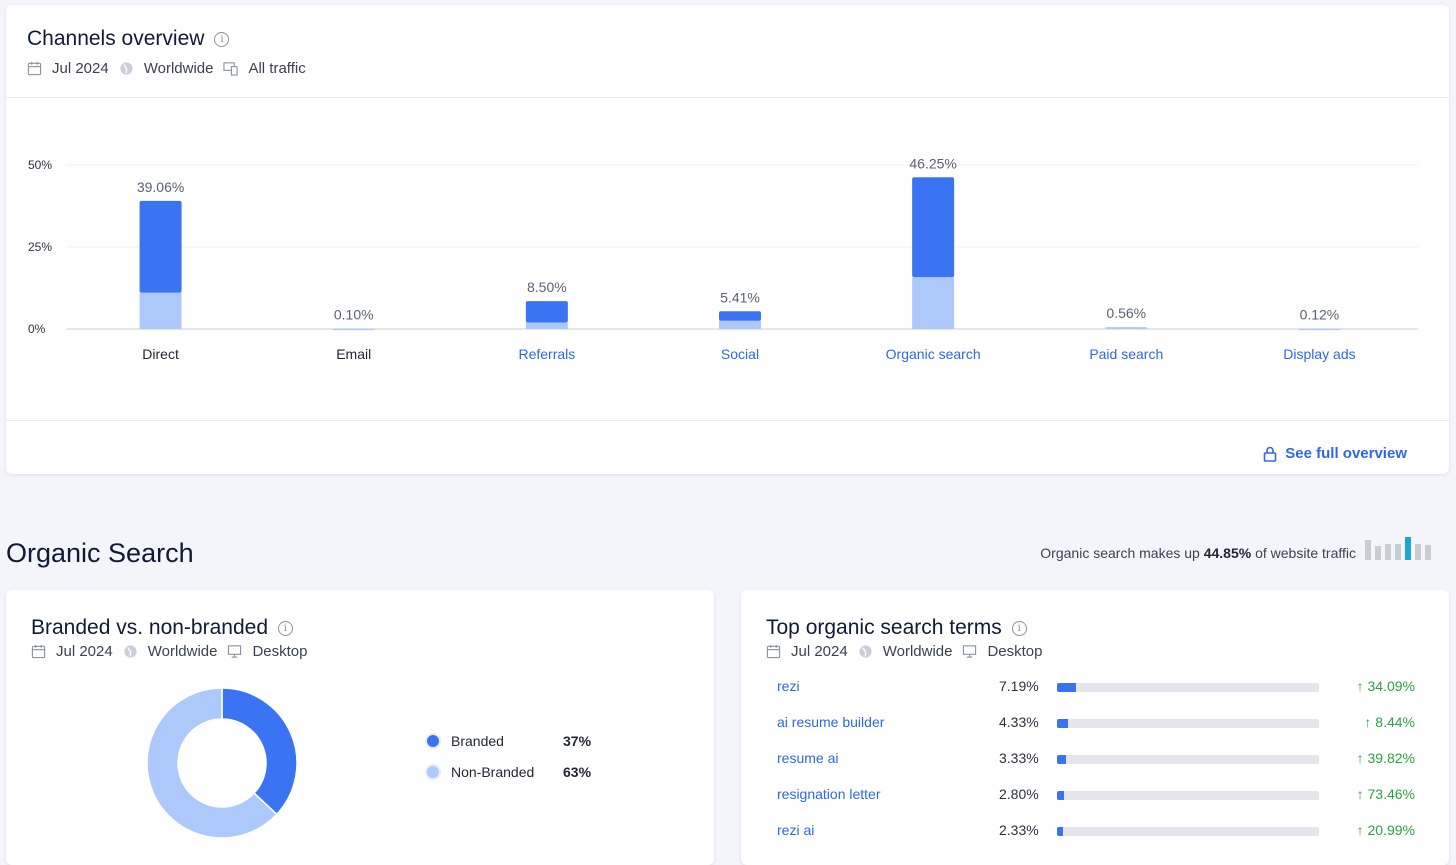 The image size is (1456, 865). What do you see at coordinates (433, 772) in the screenshot?
I see `non-branded-dot` at bounding box center [433, 772].